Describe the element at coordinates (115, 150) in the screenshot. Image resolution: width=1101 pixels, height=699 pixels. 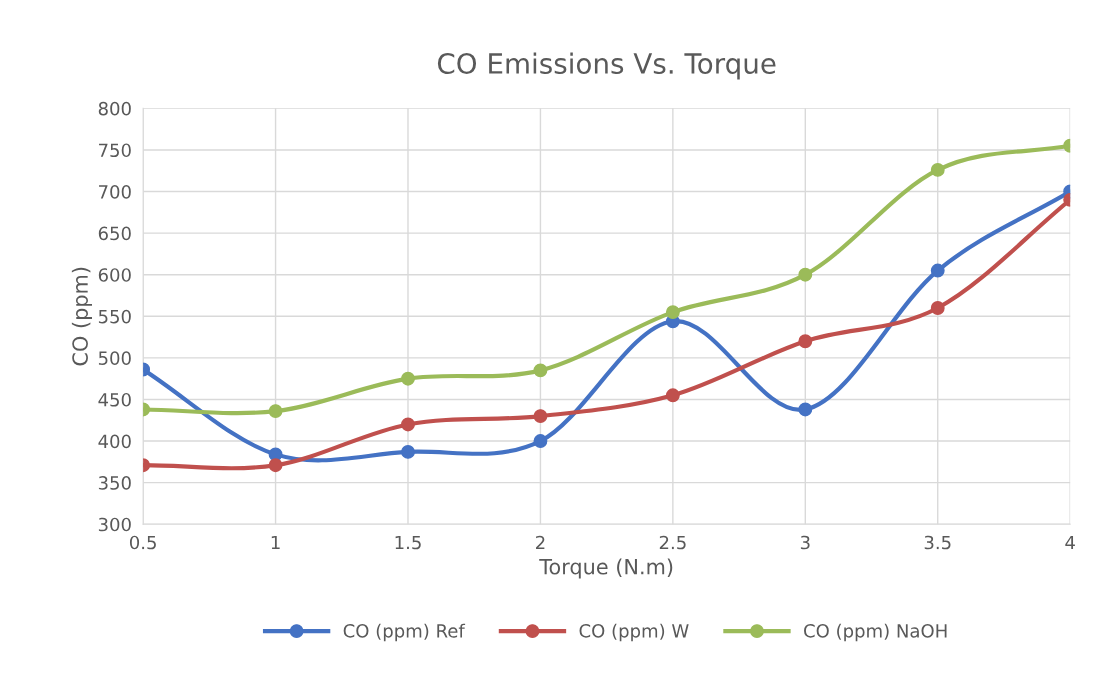
I see `y-tick-label: 750` at that location.